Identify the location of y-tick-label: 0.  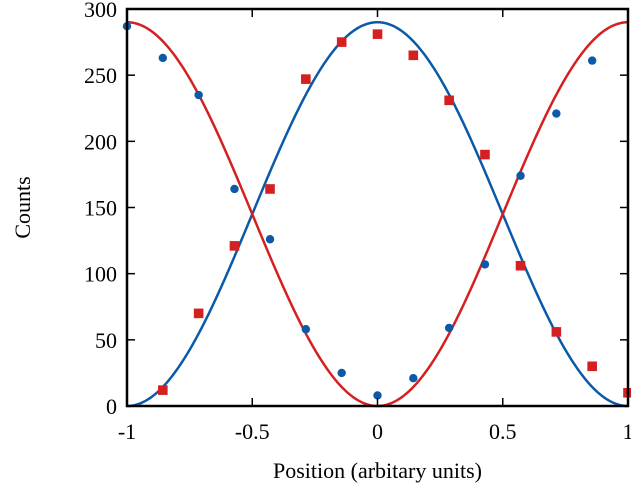
(111, 406).